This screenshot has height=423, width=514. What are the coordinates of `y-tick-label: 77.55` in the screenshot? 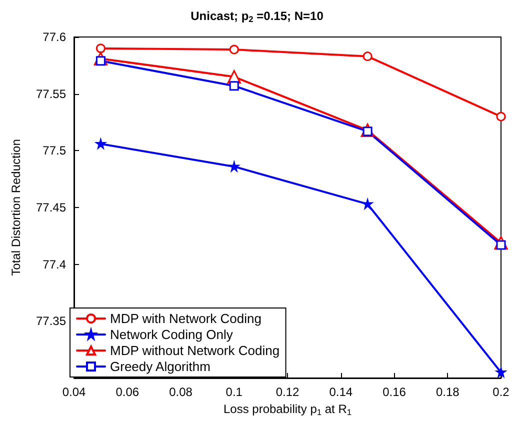 It's located at (51, 93).